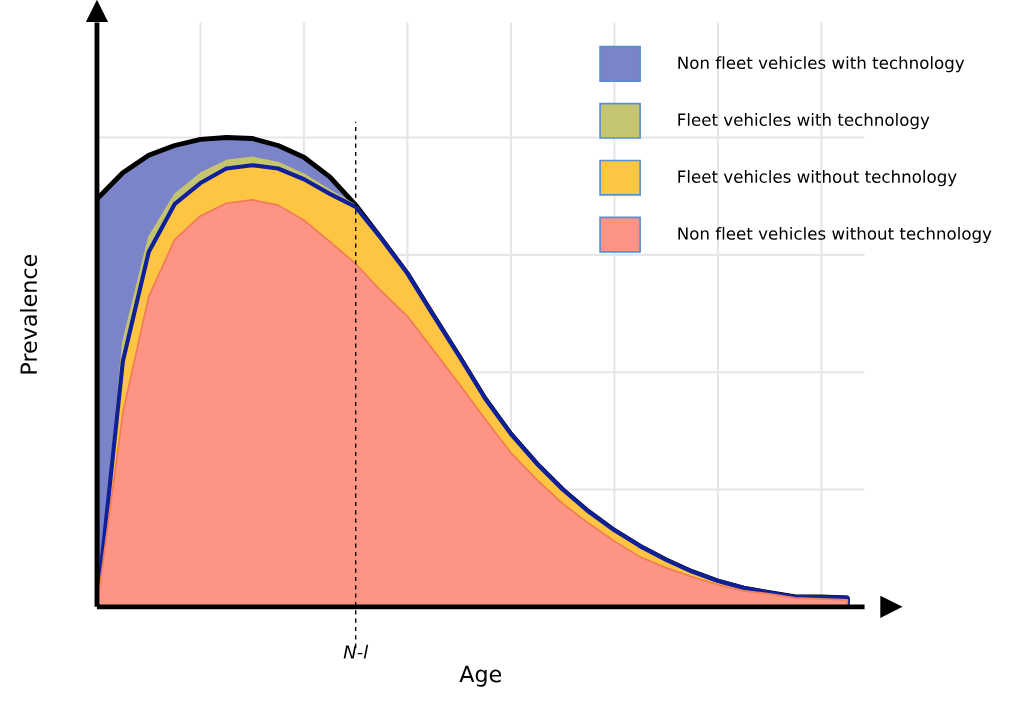 This screenshot has height=704, width=1010. Describe the element at coordinates (817, 178) in the screenshot. I see `legend-label: Fleet vehicles without technology` at that location.